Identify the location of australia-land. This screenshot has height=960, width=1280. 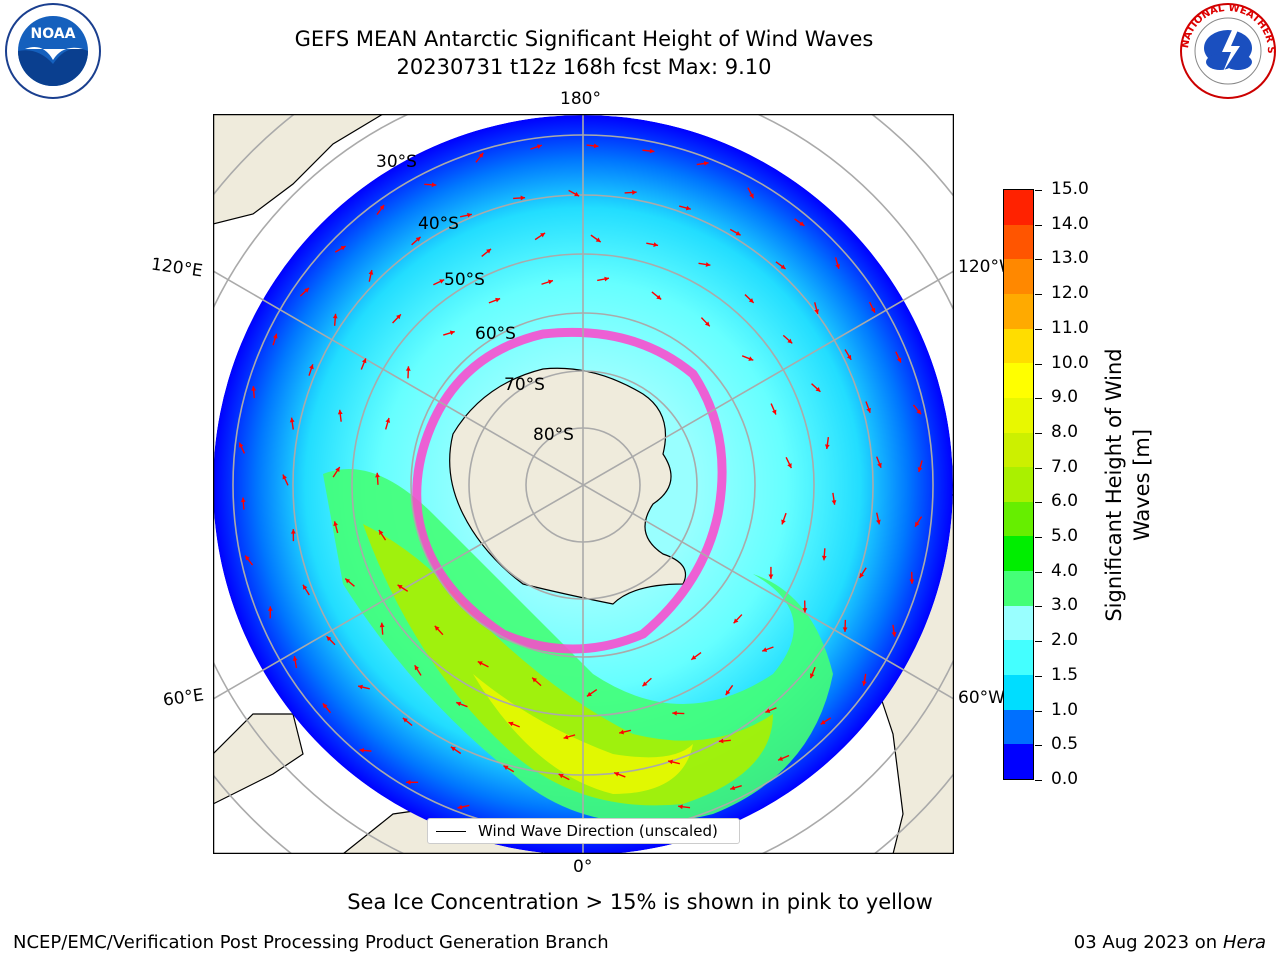
(299, 169).